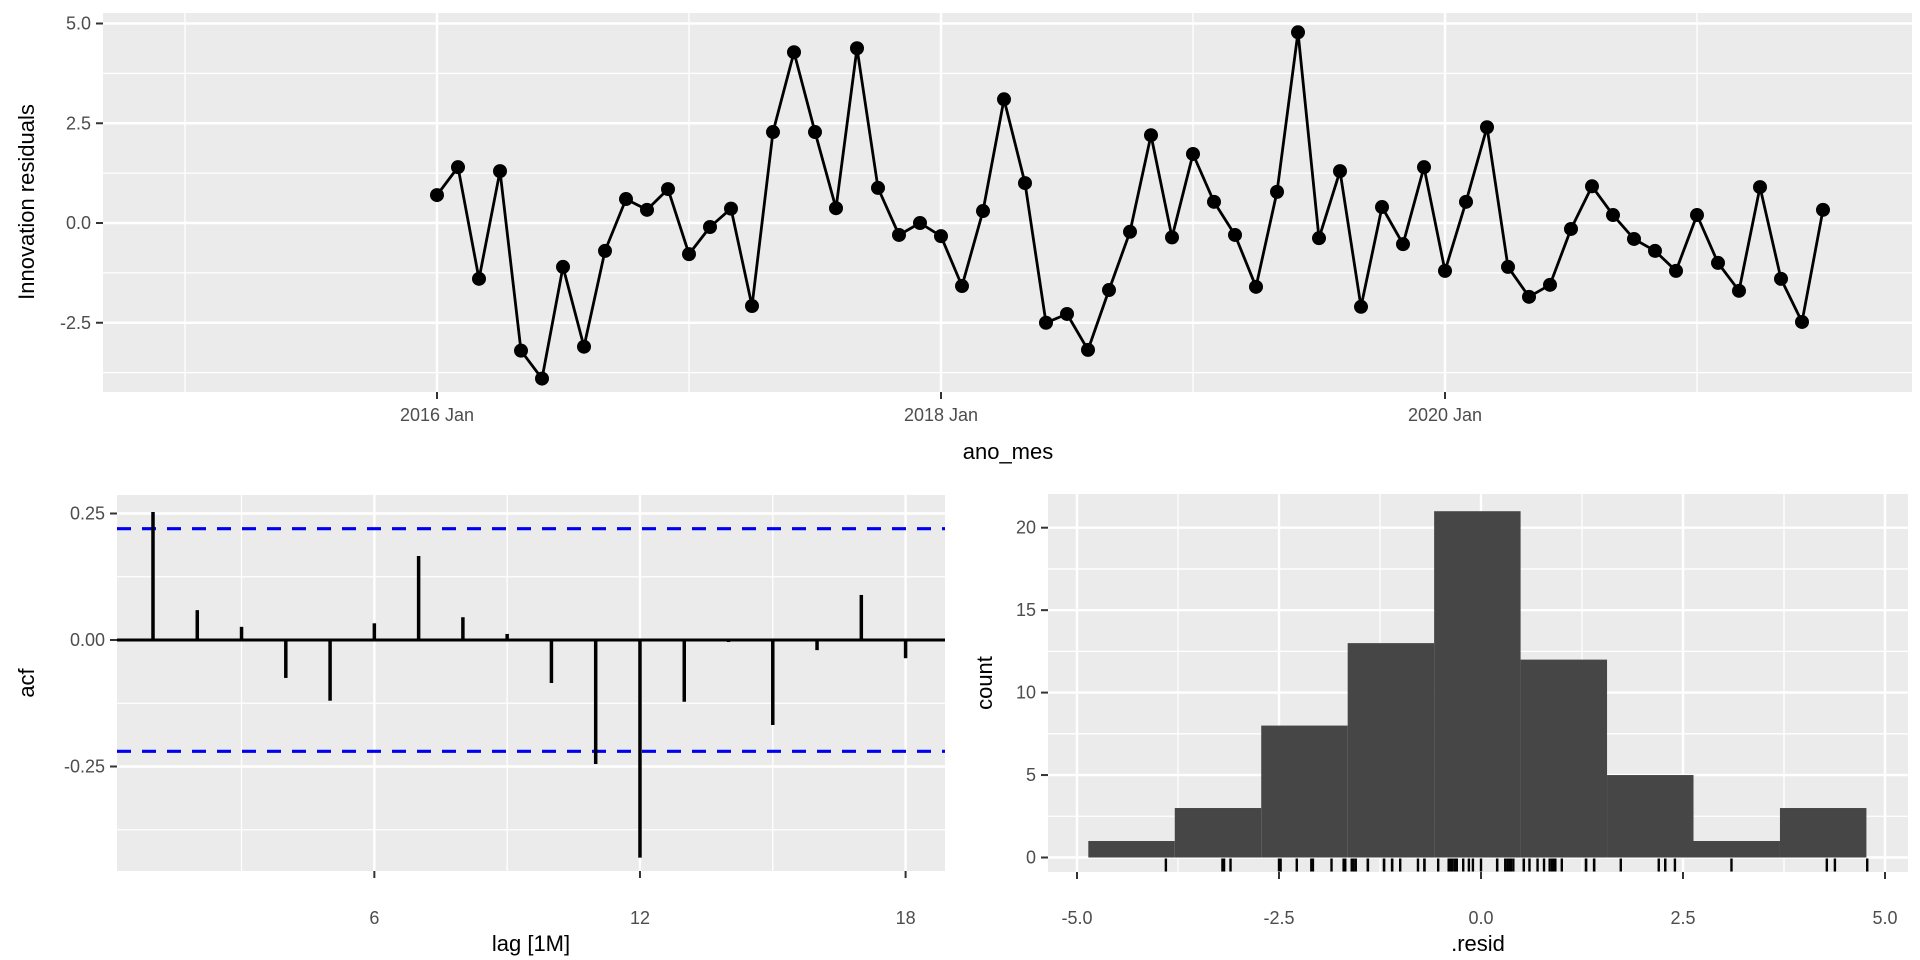  Describe the element at coordinates (1445, 415) in the screenshot. I see `tick-label: 2020 Jan` at that location.